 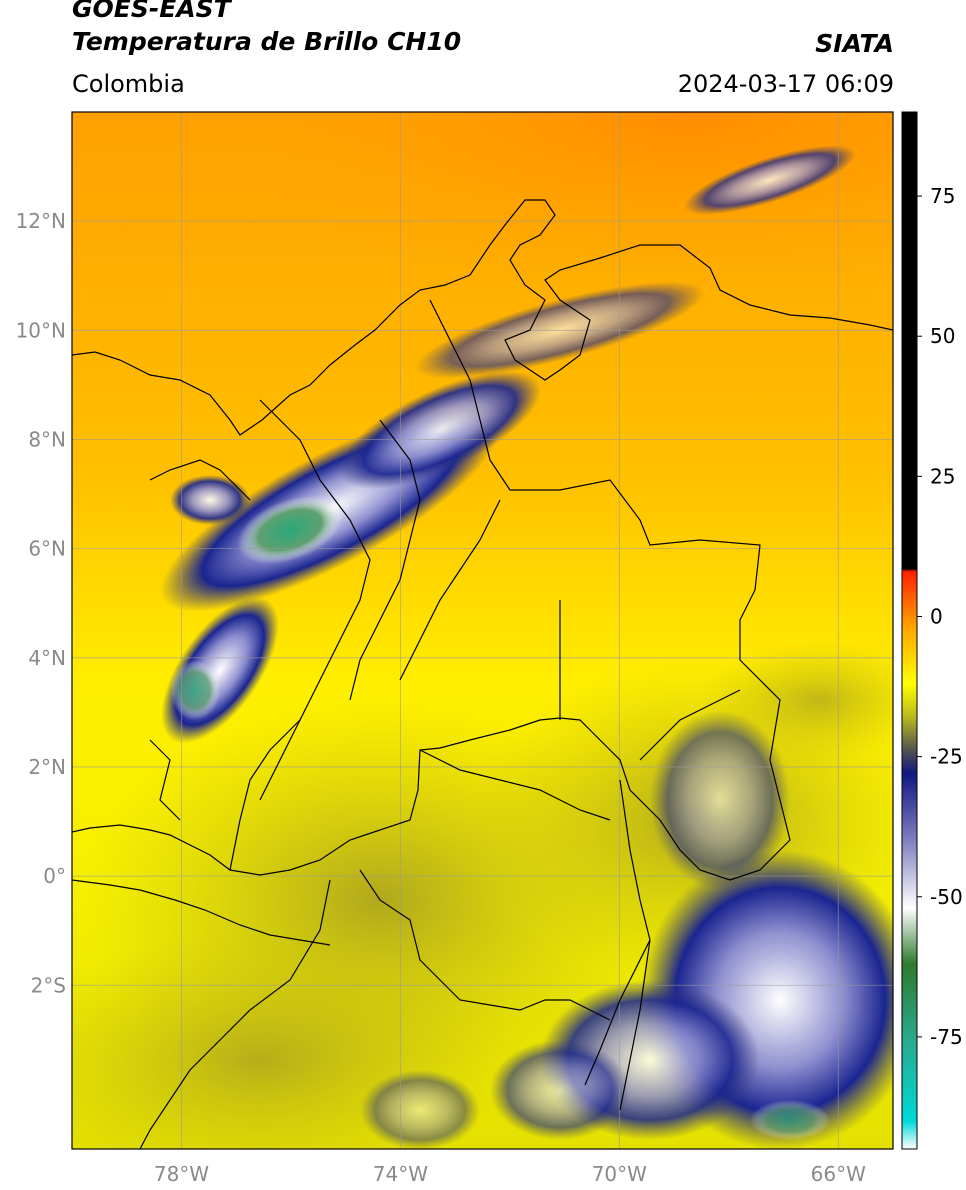 I want to click on colorbar-tick-label: 25, so click(x=942, y=476).